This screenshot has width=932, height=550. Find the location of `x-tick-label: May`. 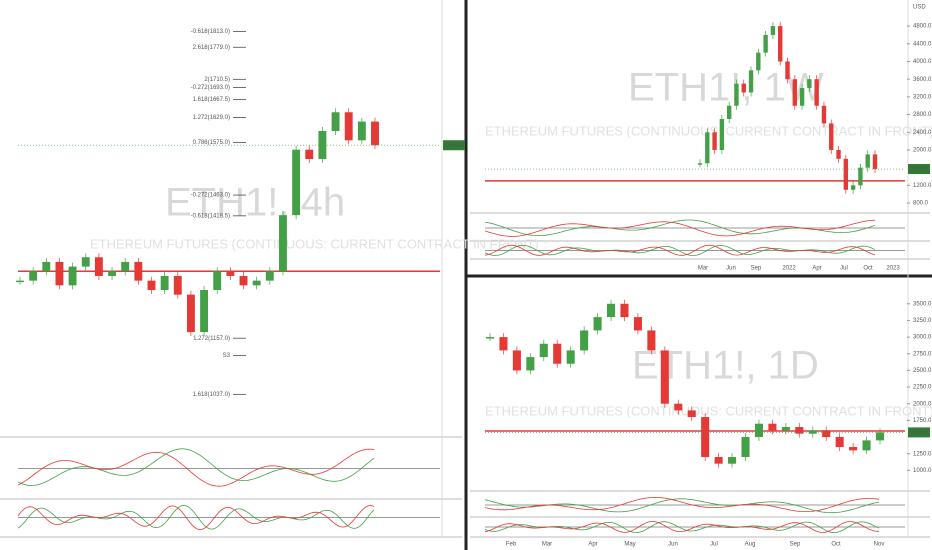

x-tick-label: May is located at coordinates (629, 545).